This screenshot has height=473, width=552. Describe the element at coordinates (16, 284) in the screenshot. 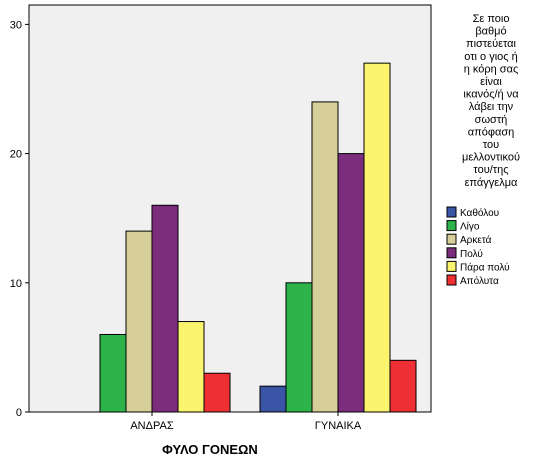

I see `y-tick-label: 10` at that location.